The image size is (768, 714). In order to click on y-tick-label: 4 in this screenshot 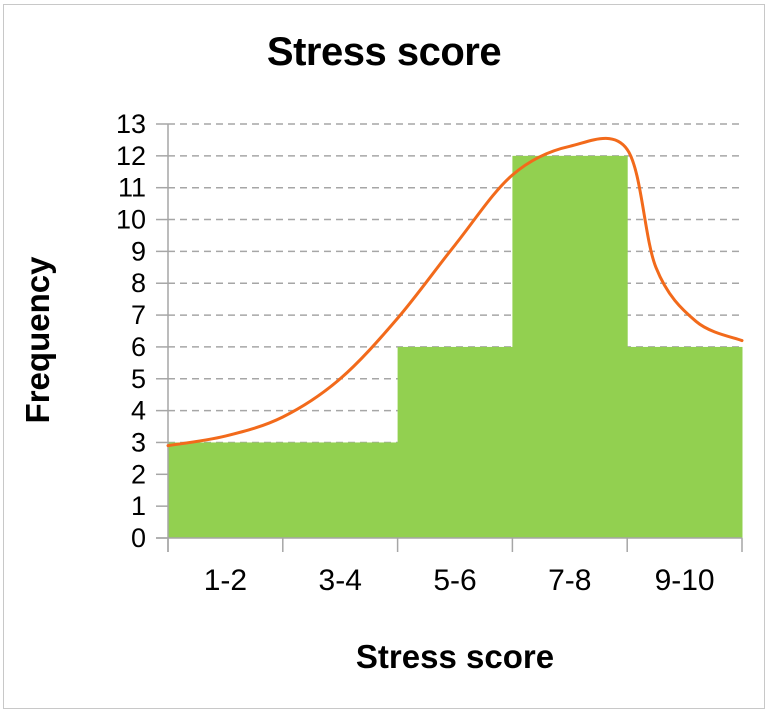, I will do `click(138, 411)`.